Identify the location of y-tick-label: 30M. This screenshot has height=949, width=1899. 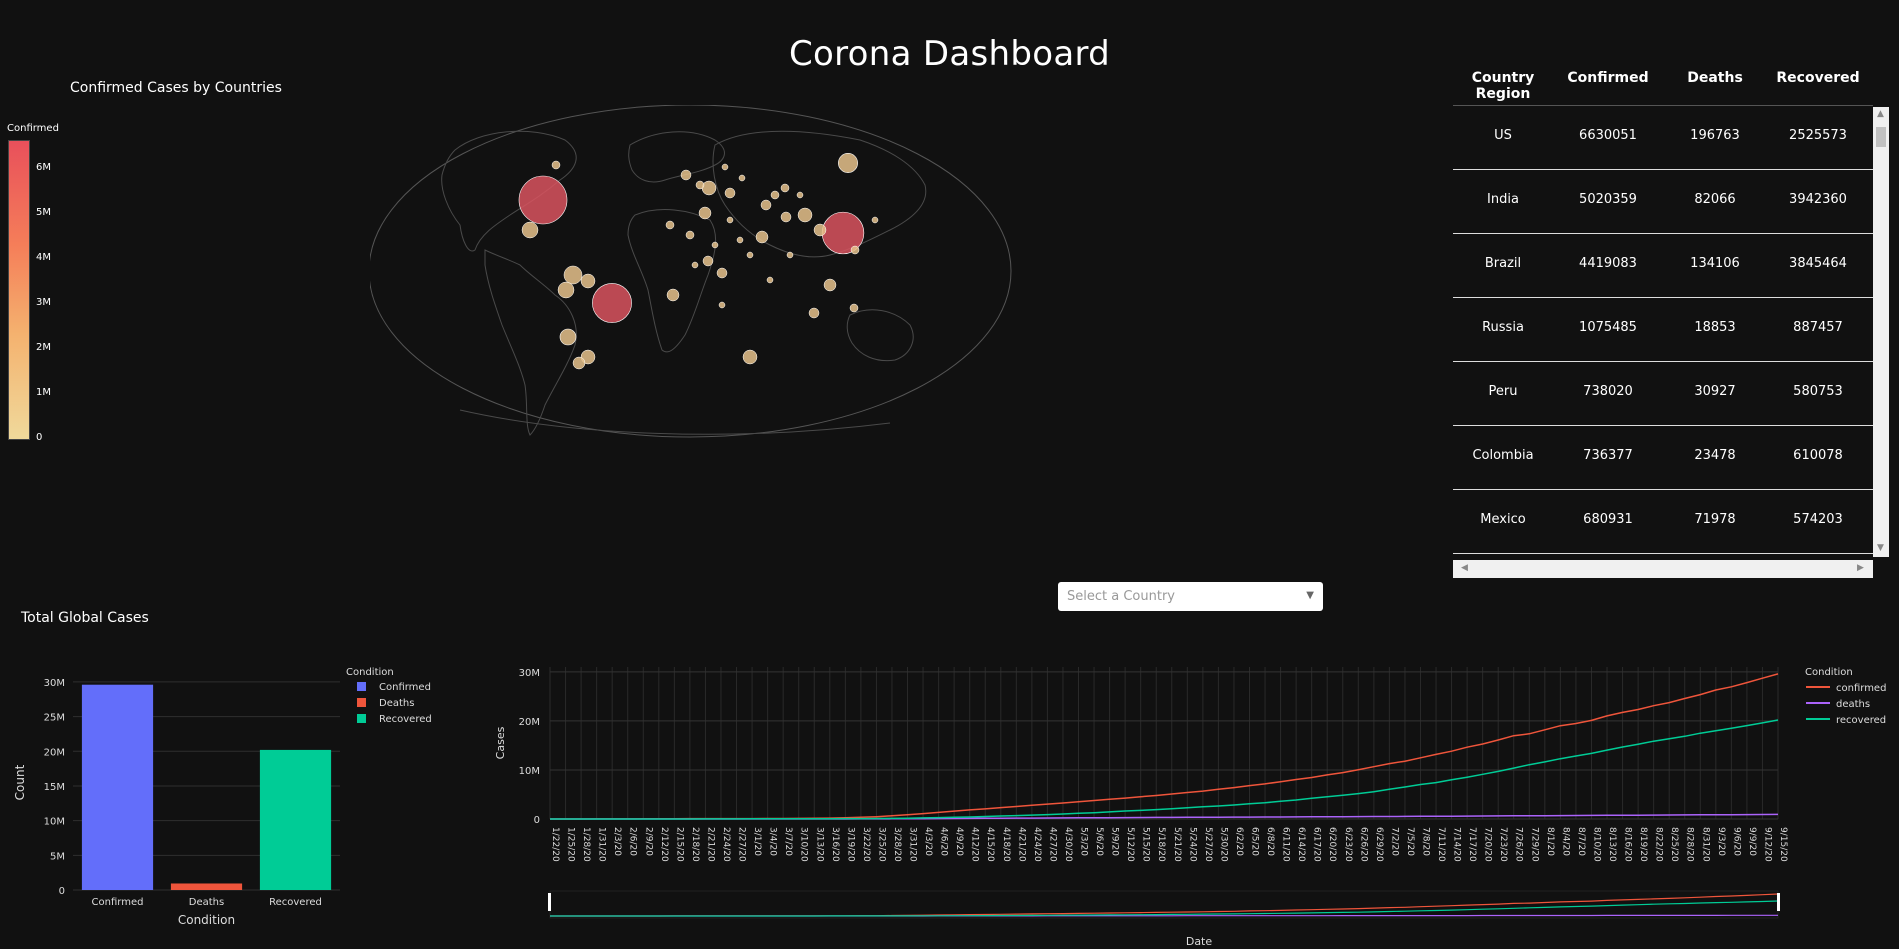
(529, 673).